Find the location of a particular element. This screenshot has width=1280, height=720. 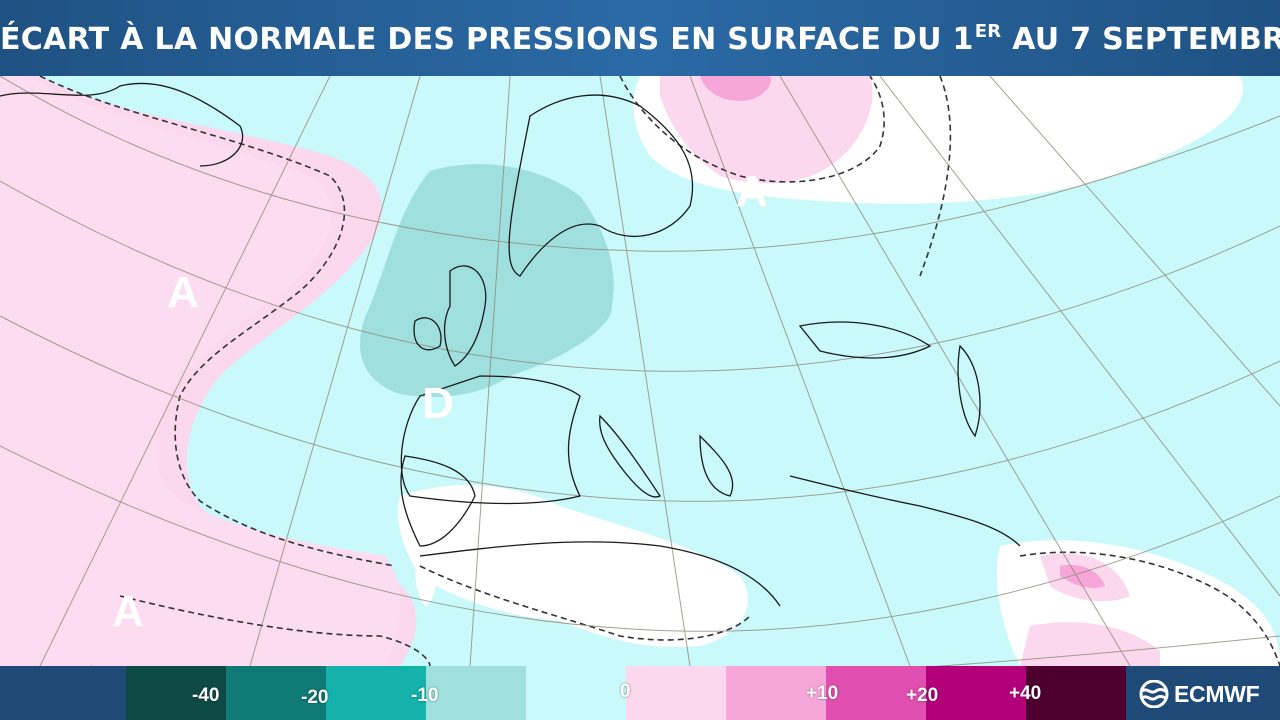

legend-label: +10 is located at coordinates (822, 693).